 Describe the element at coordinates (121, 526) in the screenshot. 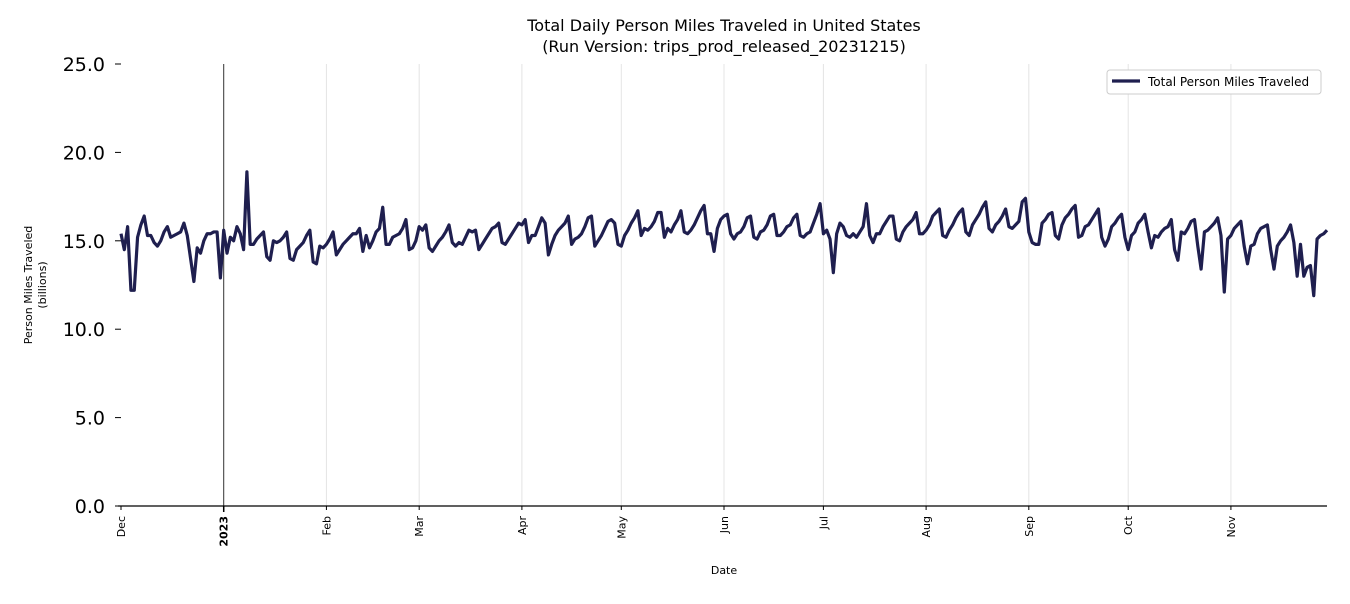

I see `x-tick-label: Dec` at that location.